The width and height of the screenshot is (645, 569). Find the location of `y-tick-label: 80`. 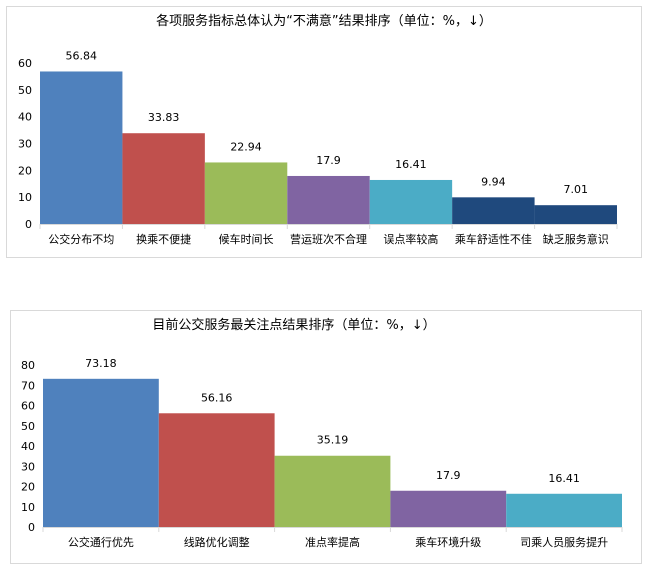

y-tick-label: 80 is located at coordinates (28, 365).